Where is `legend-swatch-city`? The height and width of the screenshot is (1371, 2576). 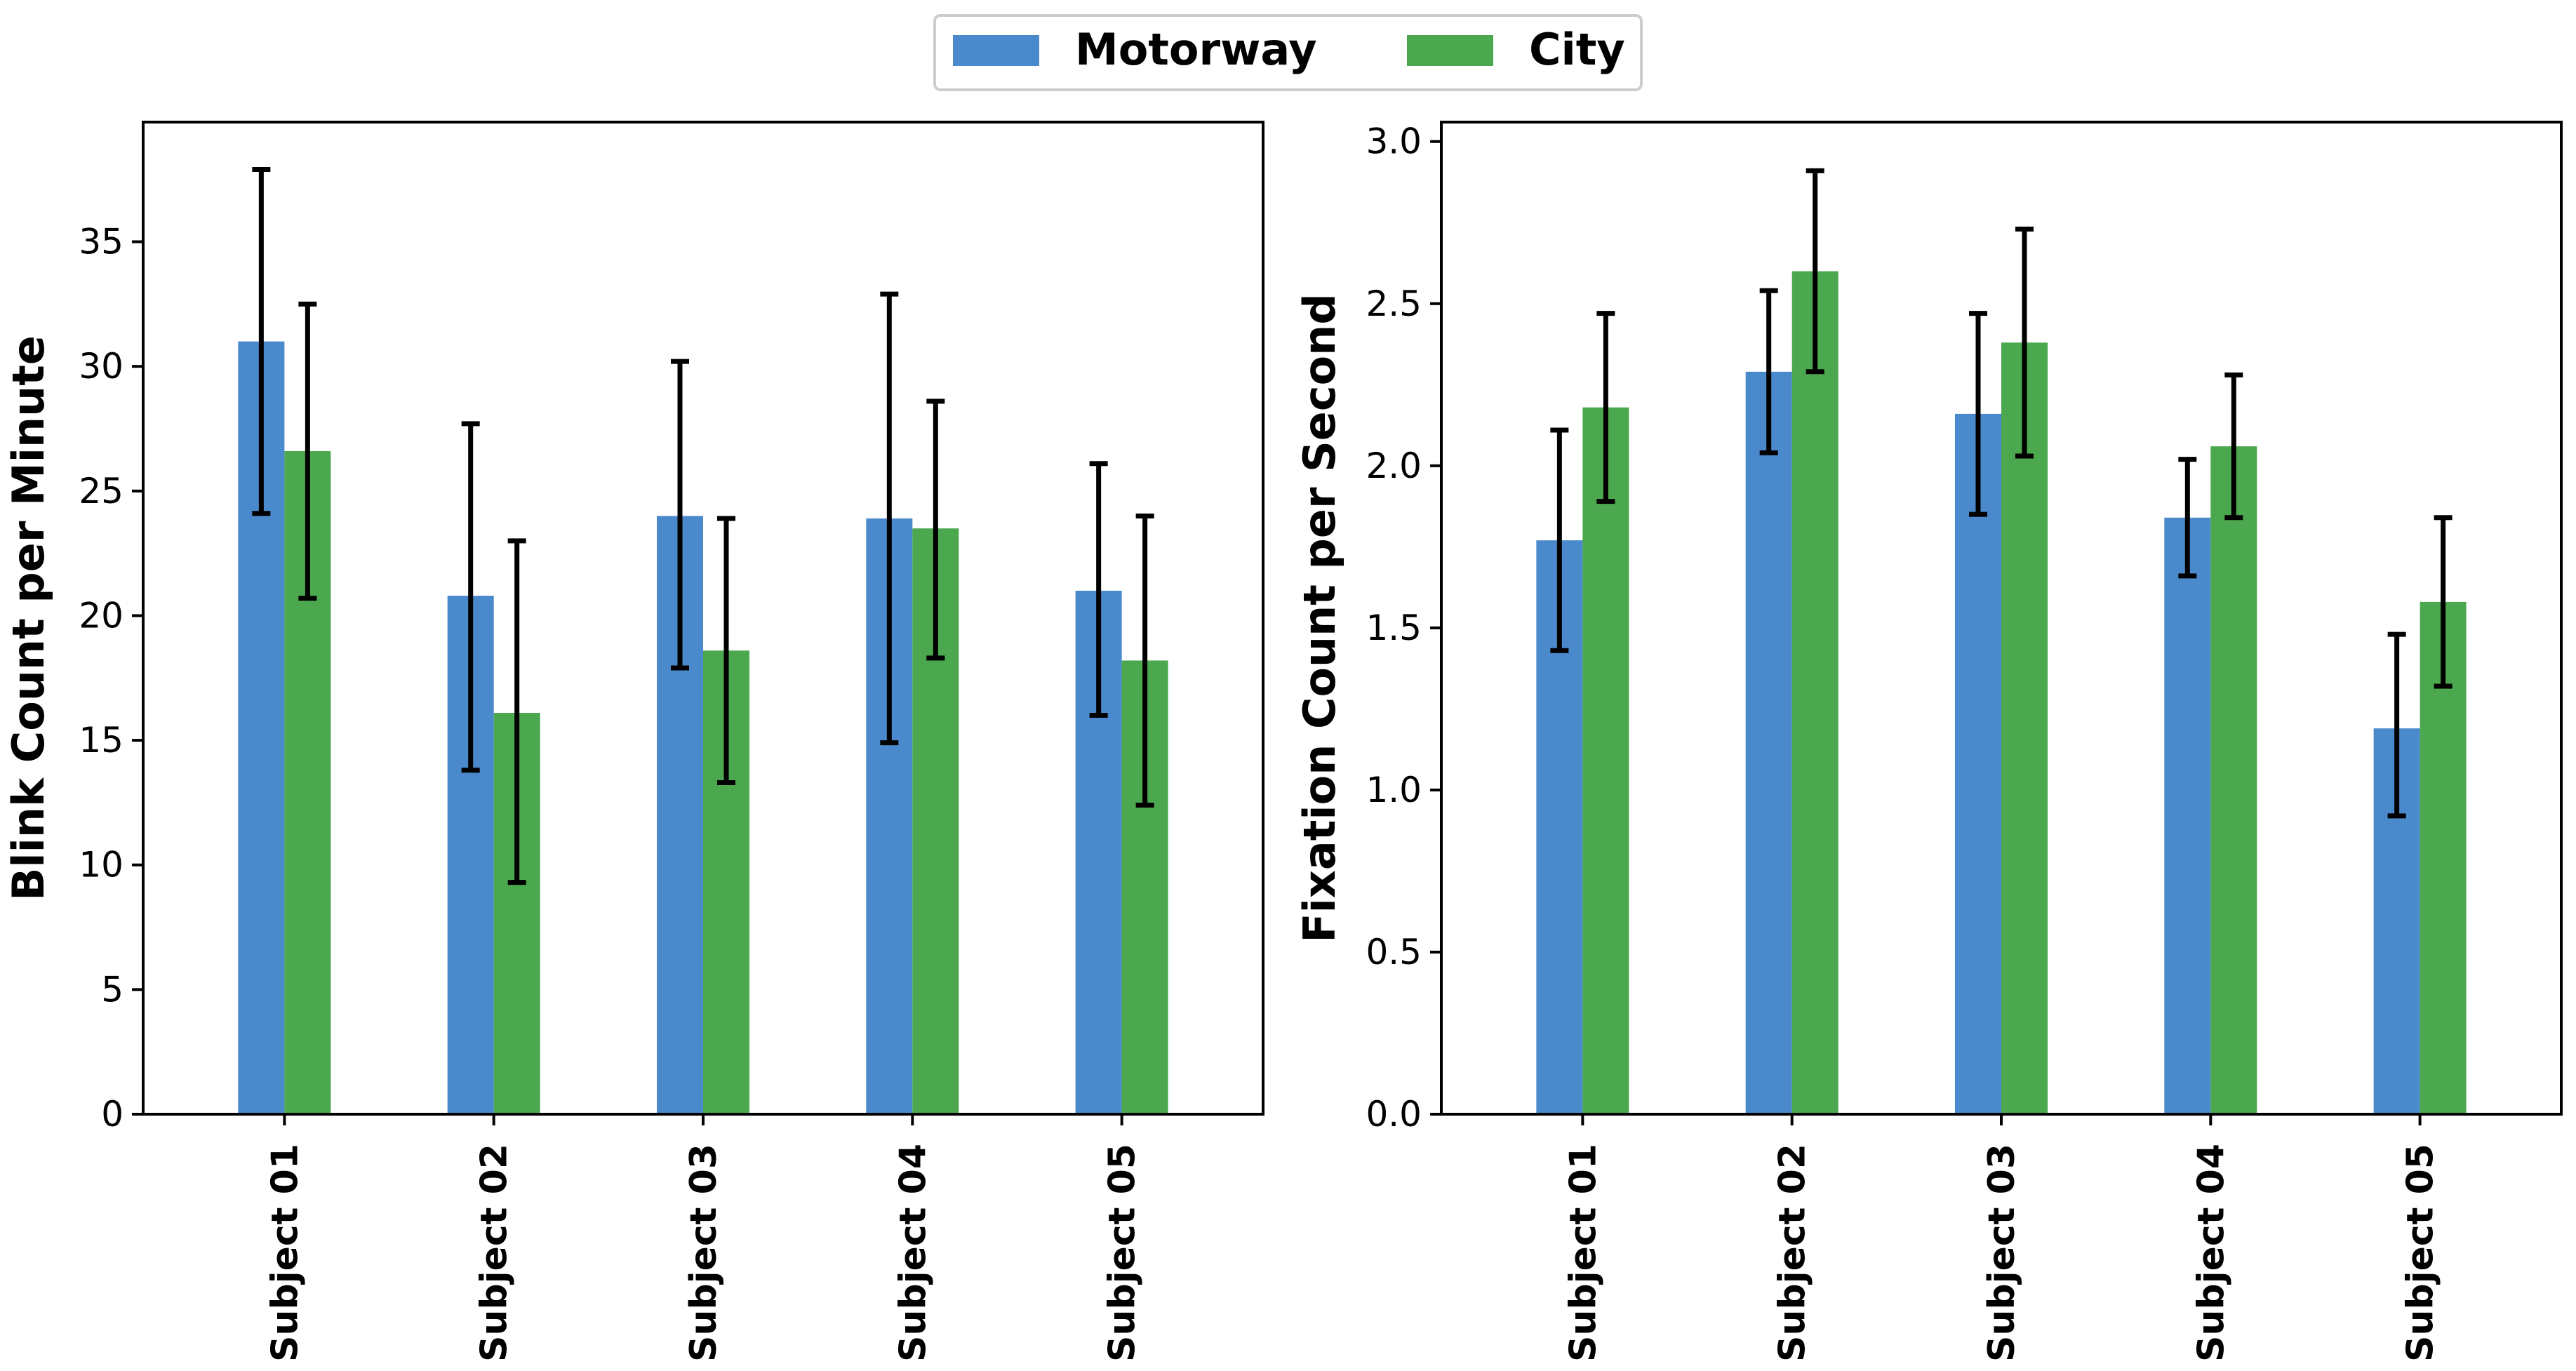 legend-swatch-city is located at coordinates (1450, 51).